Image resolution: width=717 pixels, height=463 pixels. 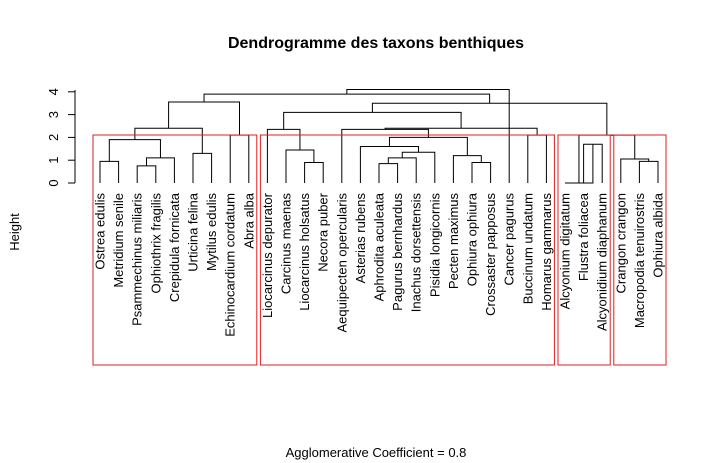 I want to click on y-tick-label: 0, so click(x=53, y=182).